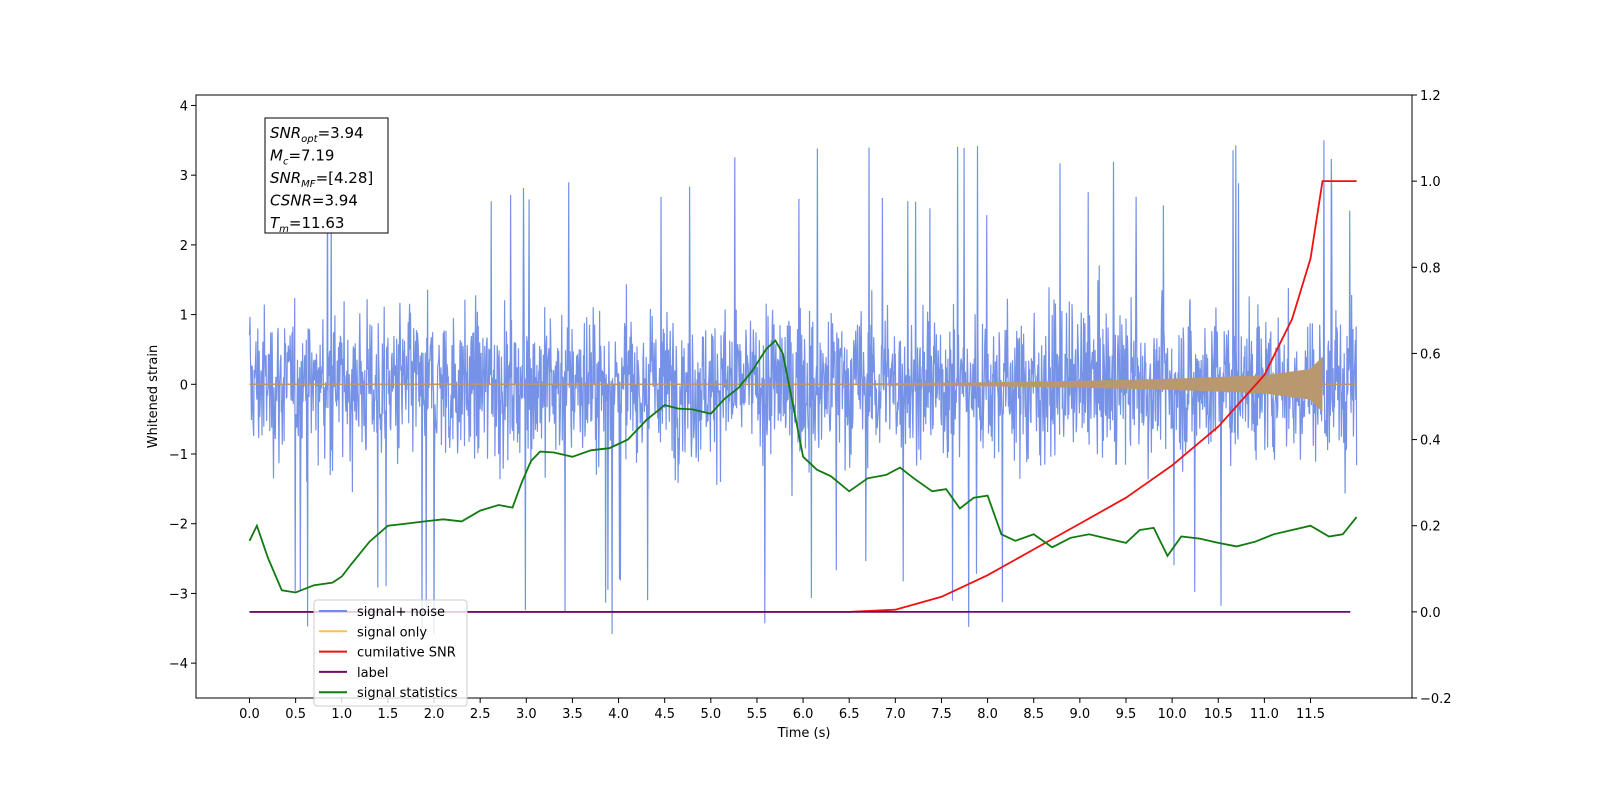 Image resolution: width=1600 pixels, height=800 pixels. What do you see at coordinates (401, 612) in the screenshot?
I see `legend-label: signal+ noise` at bounding box center [401, 612].